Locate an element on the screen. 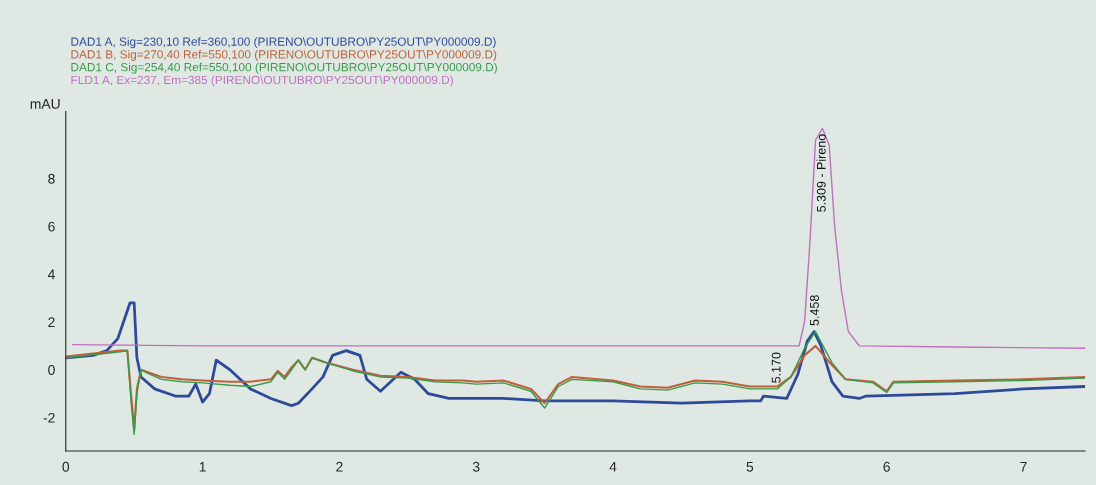 This screenshot has width=1096, height=485. x-tick-label: 4 is located at coordinates (613, 466).